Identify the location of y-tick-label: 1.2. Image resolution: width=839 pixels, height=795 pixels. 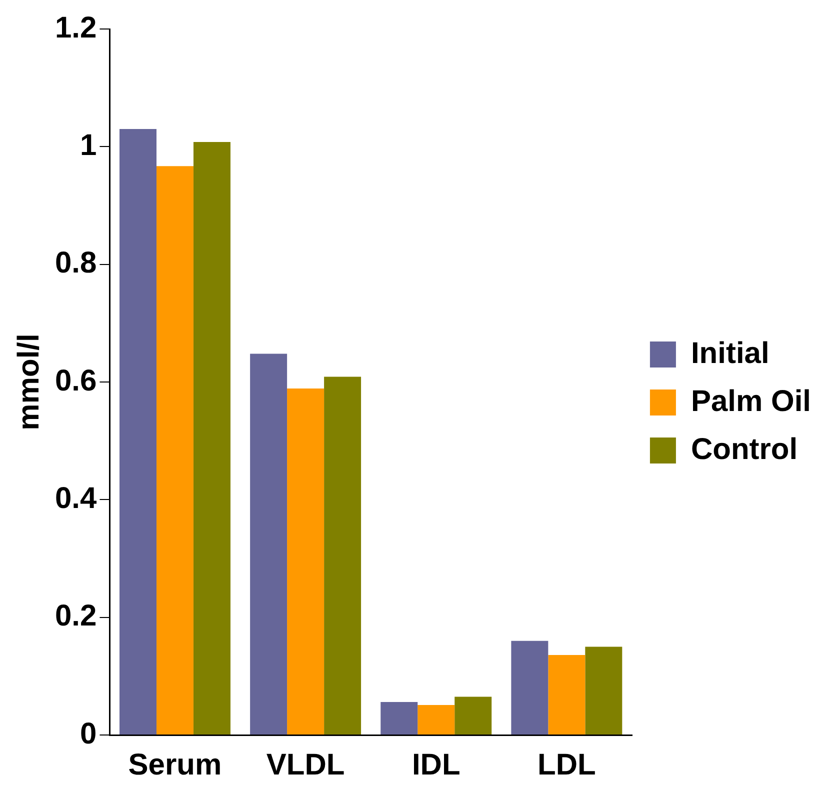
(75, 27).